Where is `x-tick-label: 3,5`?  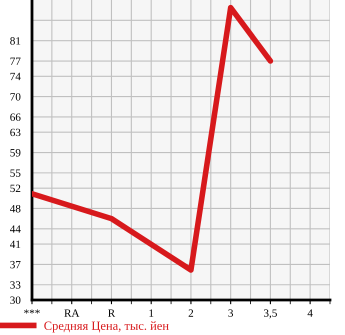 x-tick-label: 3,5 is located at coordinates (270, 313).